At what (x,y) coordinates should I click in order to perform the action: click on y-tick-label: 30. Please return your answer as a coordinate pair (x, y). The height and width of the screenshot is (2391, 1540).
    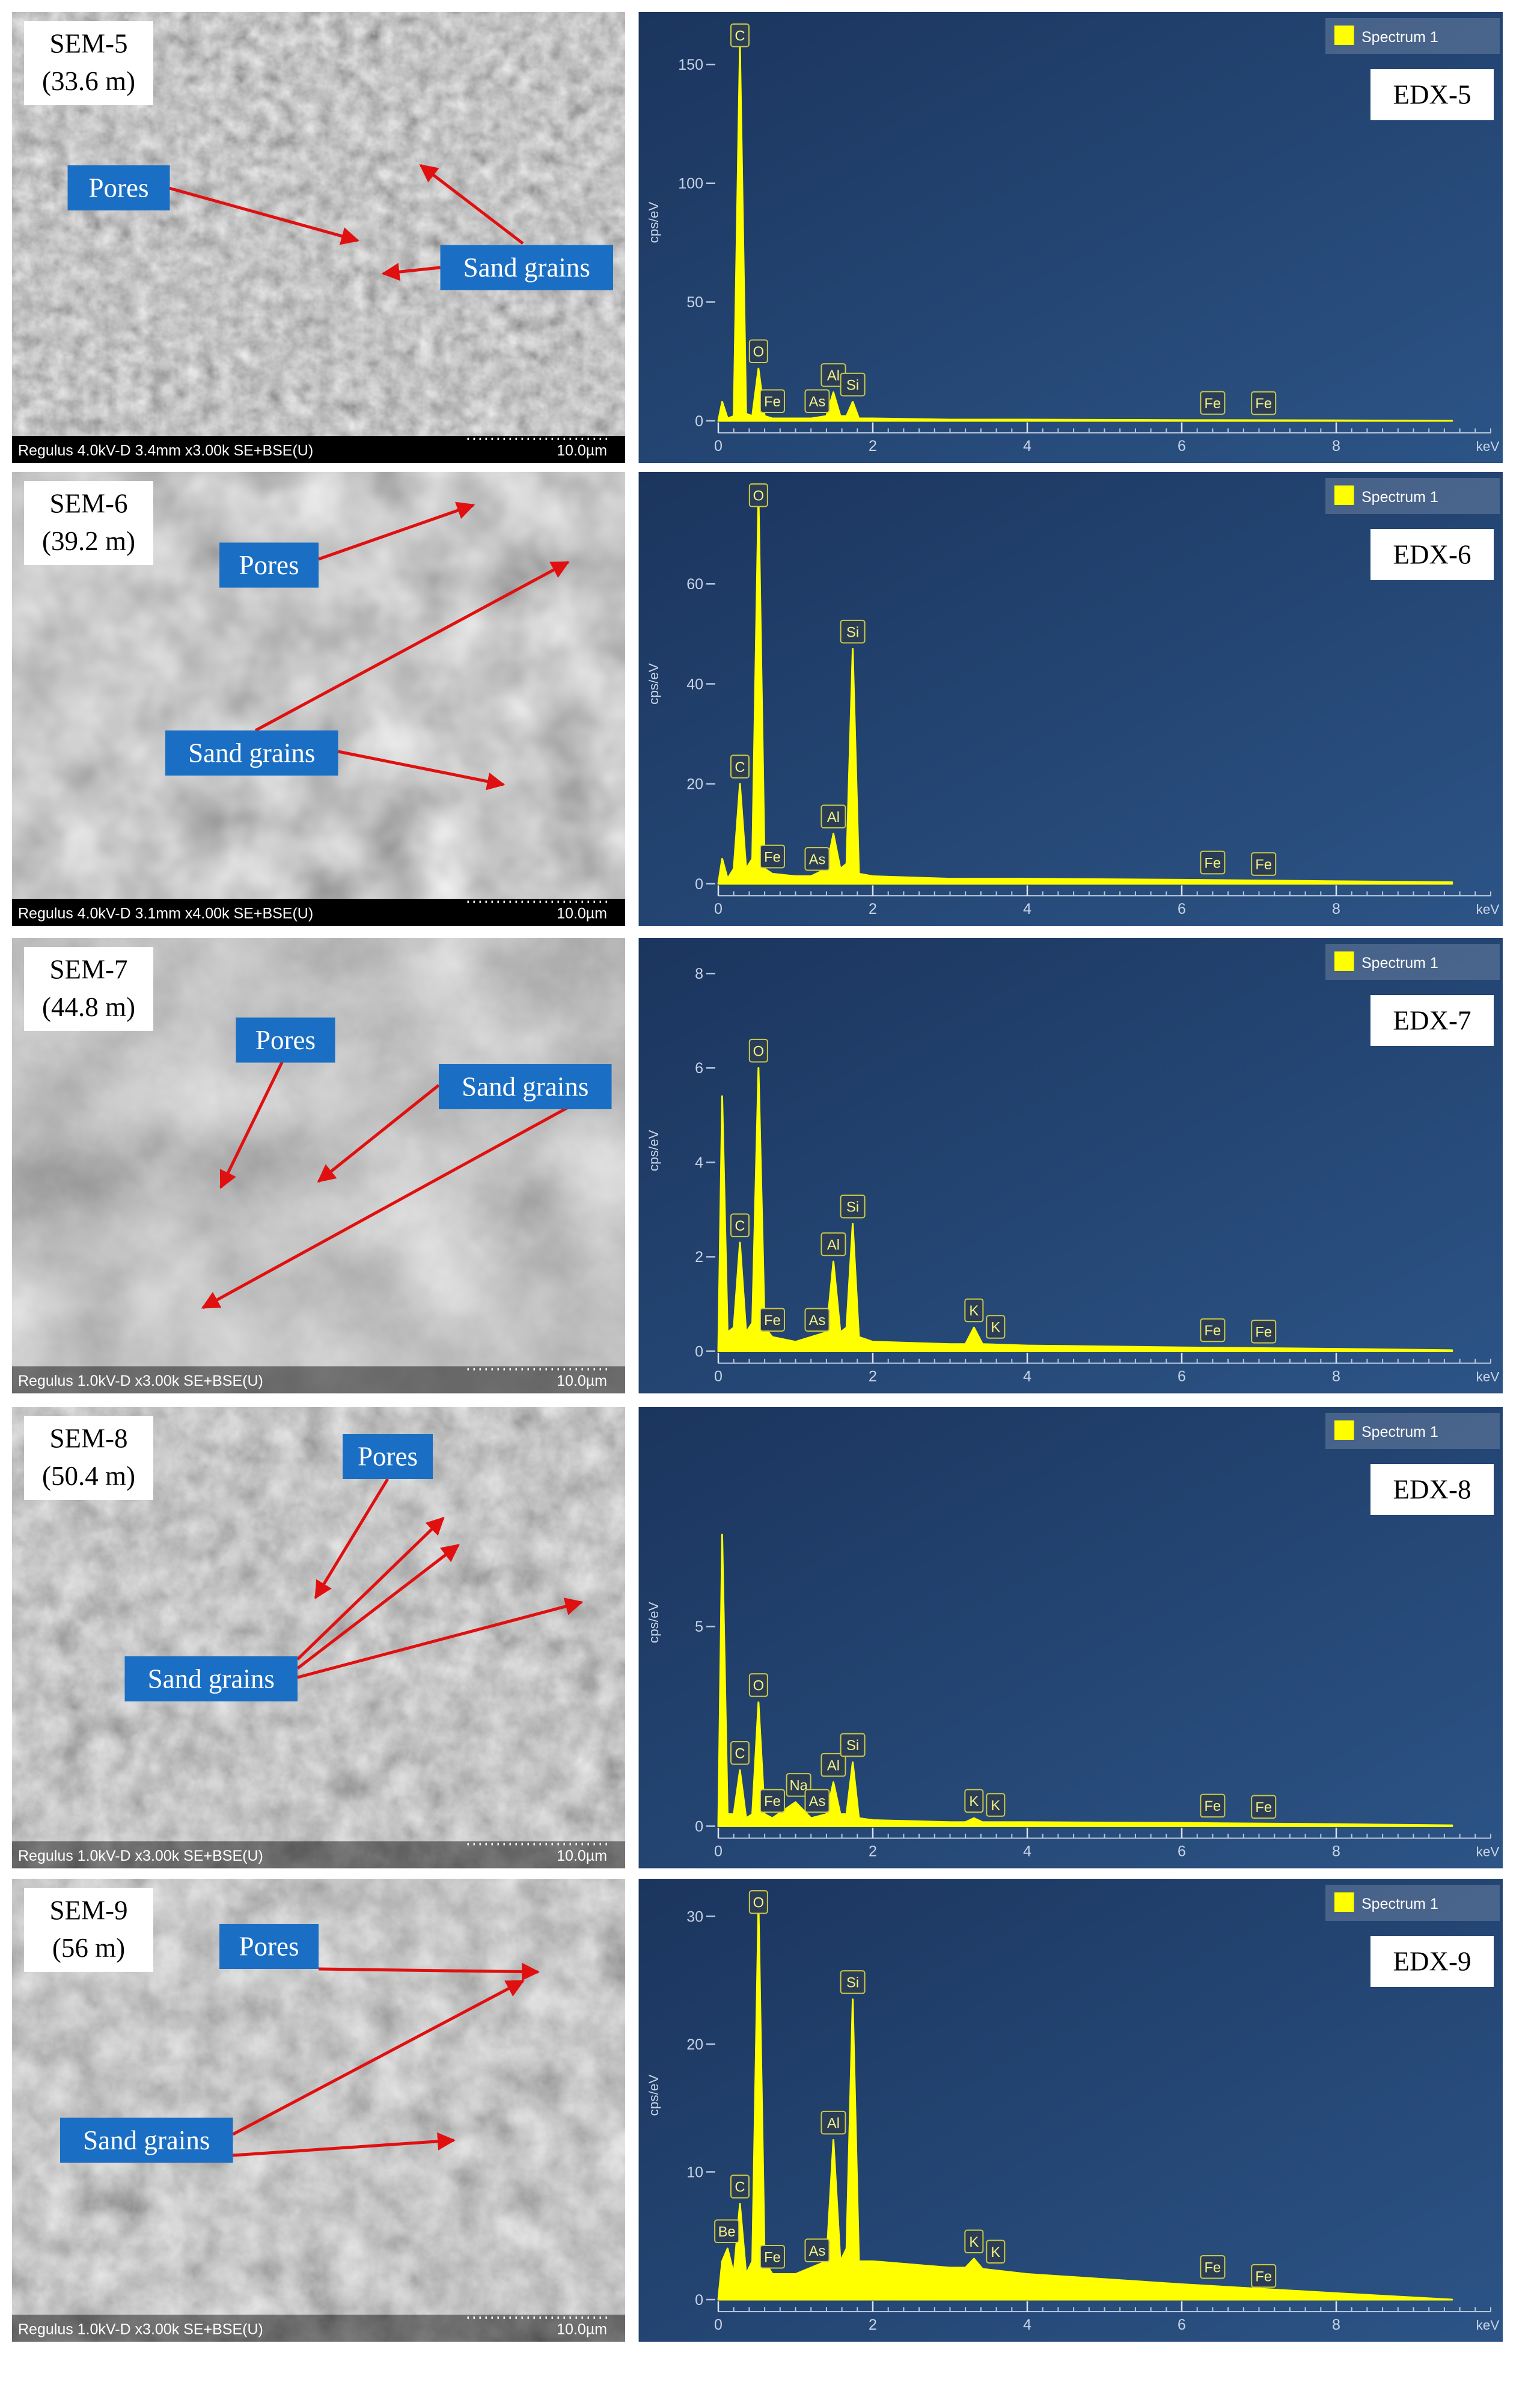
    Looking at the image, I should click on (694, 1917).